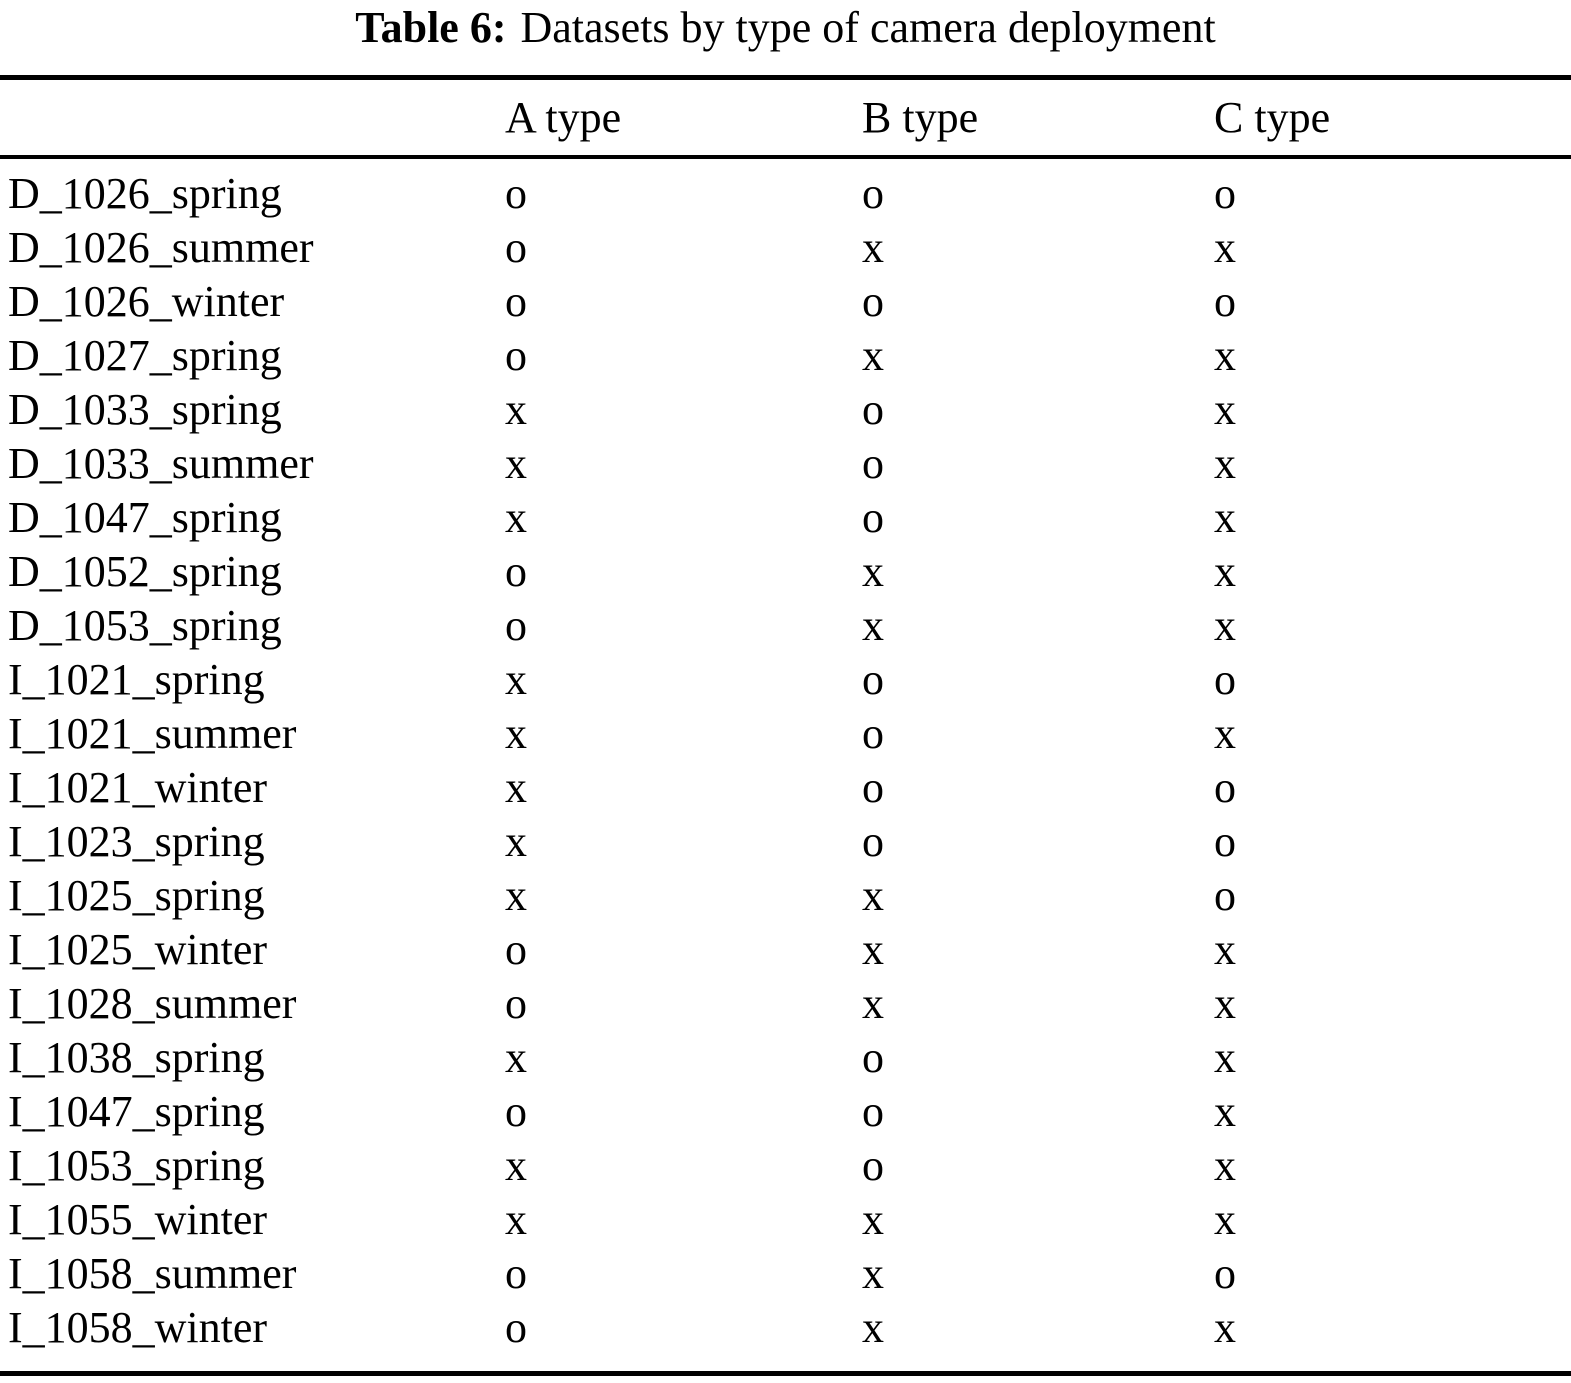 Image resolution: width=1571 pixels, height=1383 pixels. What do you see at coordinates (136, 679) in the screenshot?
I see `dataset-name-cell: I_1021_spring` at bounding box center [136, 679].